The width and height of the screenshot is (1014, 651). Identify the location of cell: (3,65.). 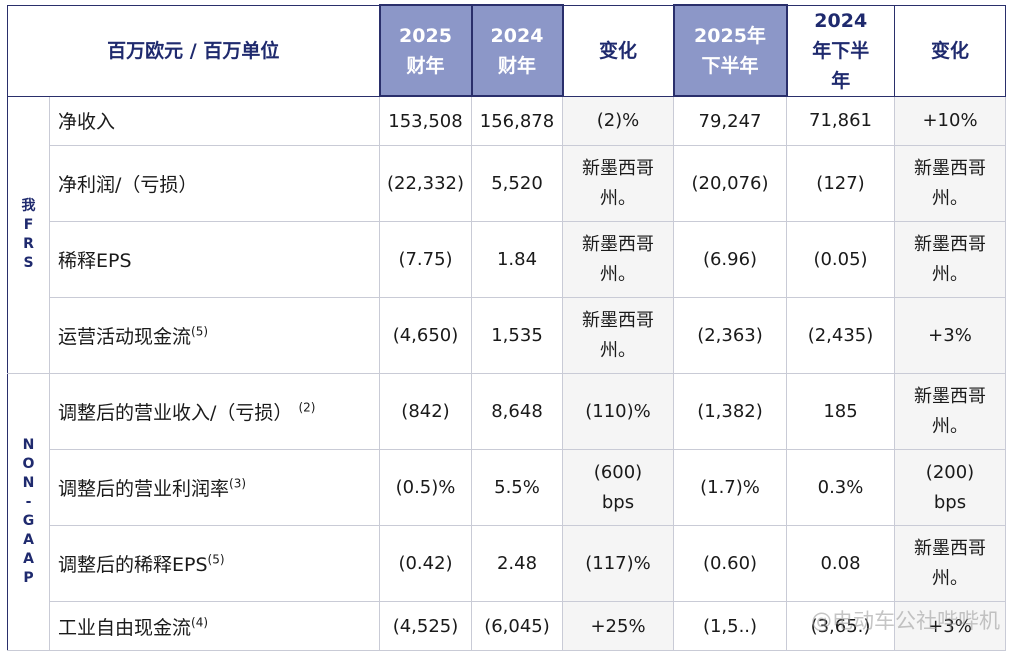
(840, 626).